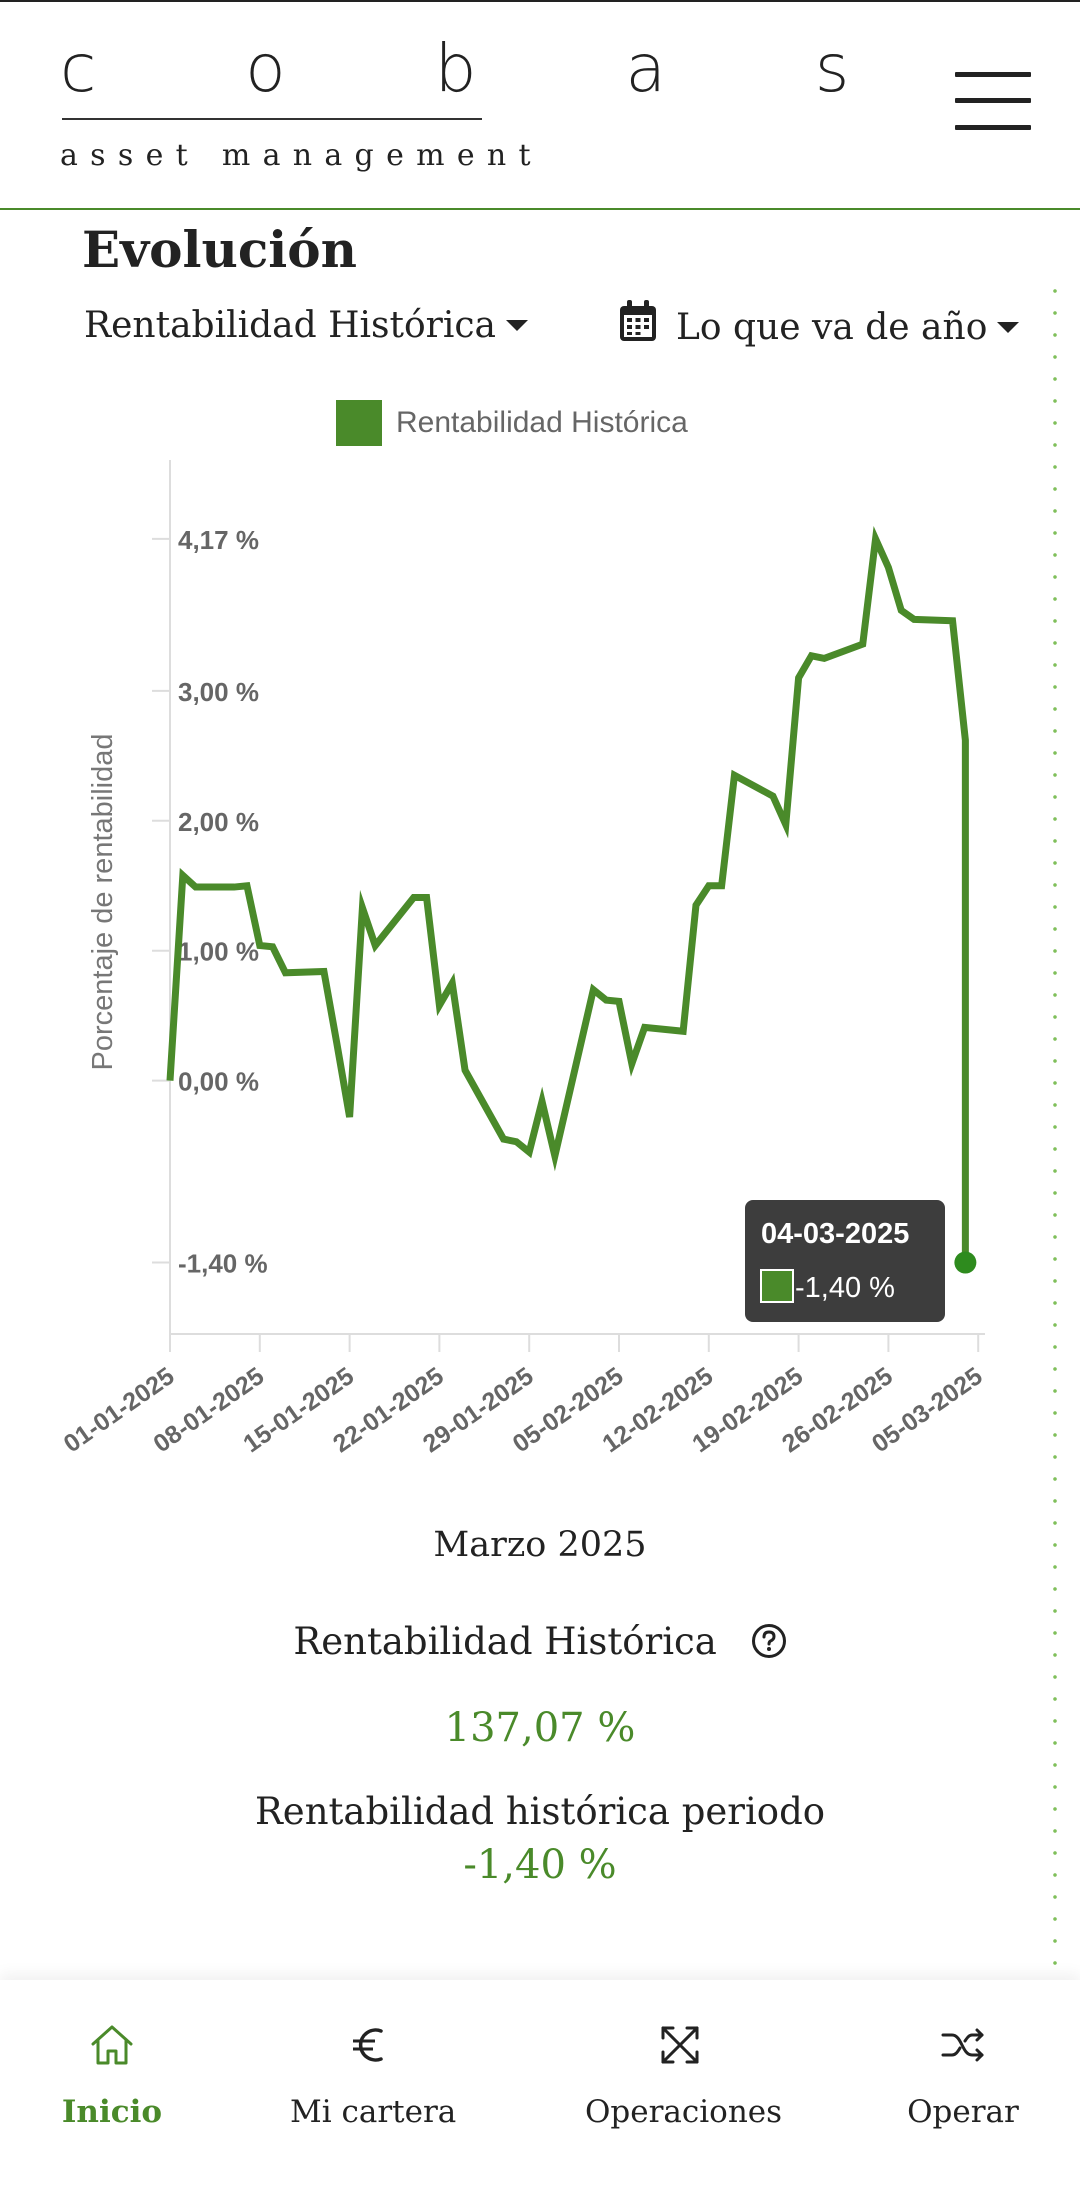 The height and width of the screenshot is (2187, 1080). What do you see at coordinates (505, 1641) in the screenshot?
I see `historic-return-label-text: Rentabilidad Histórica` at bounding box center [505, 1641].